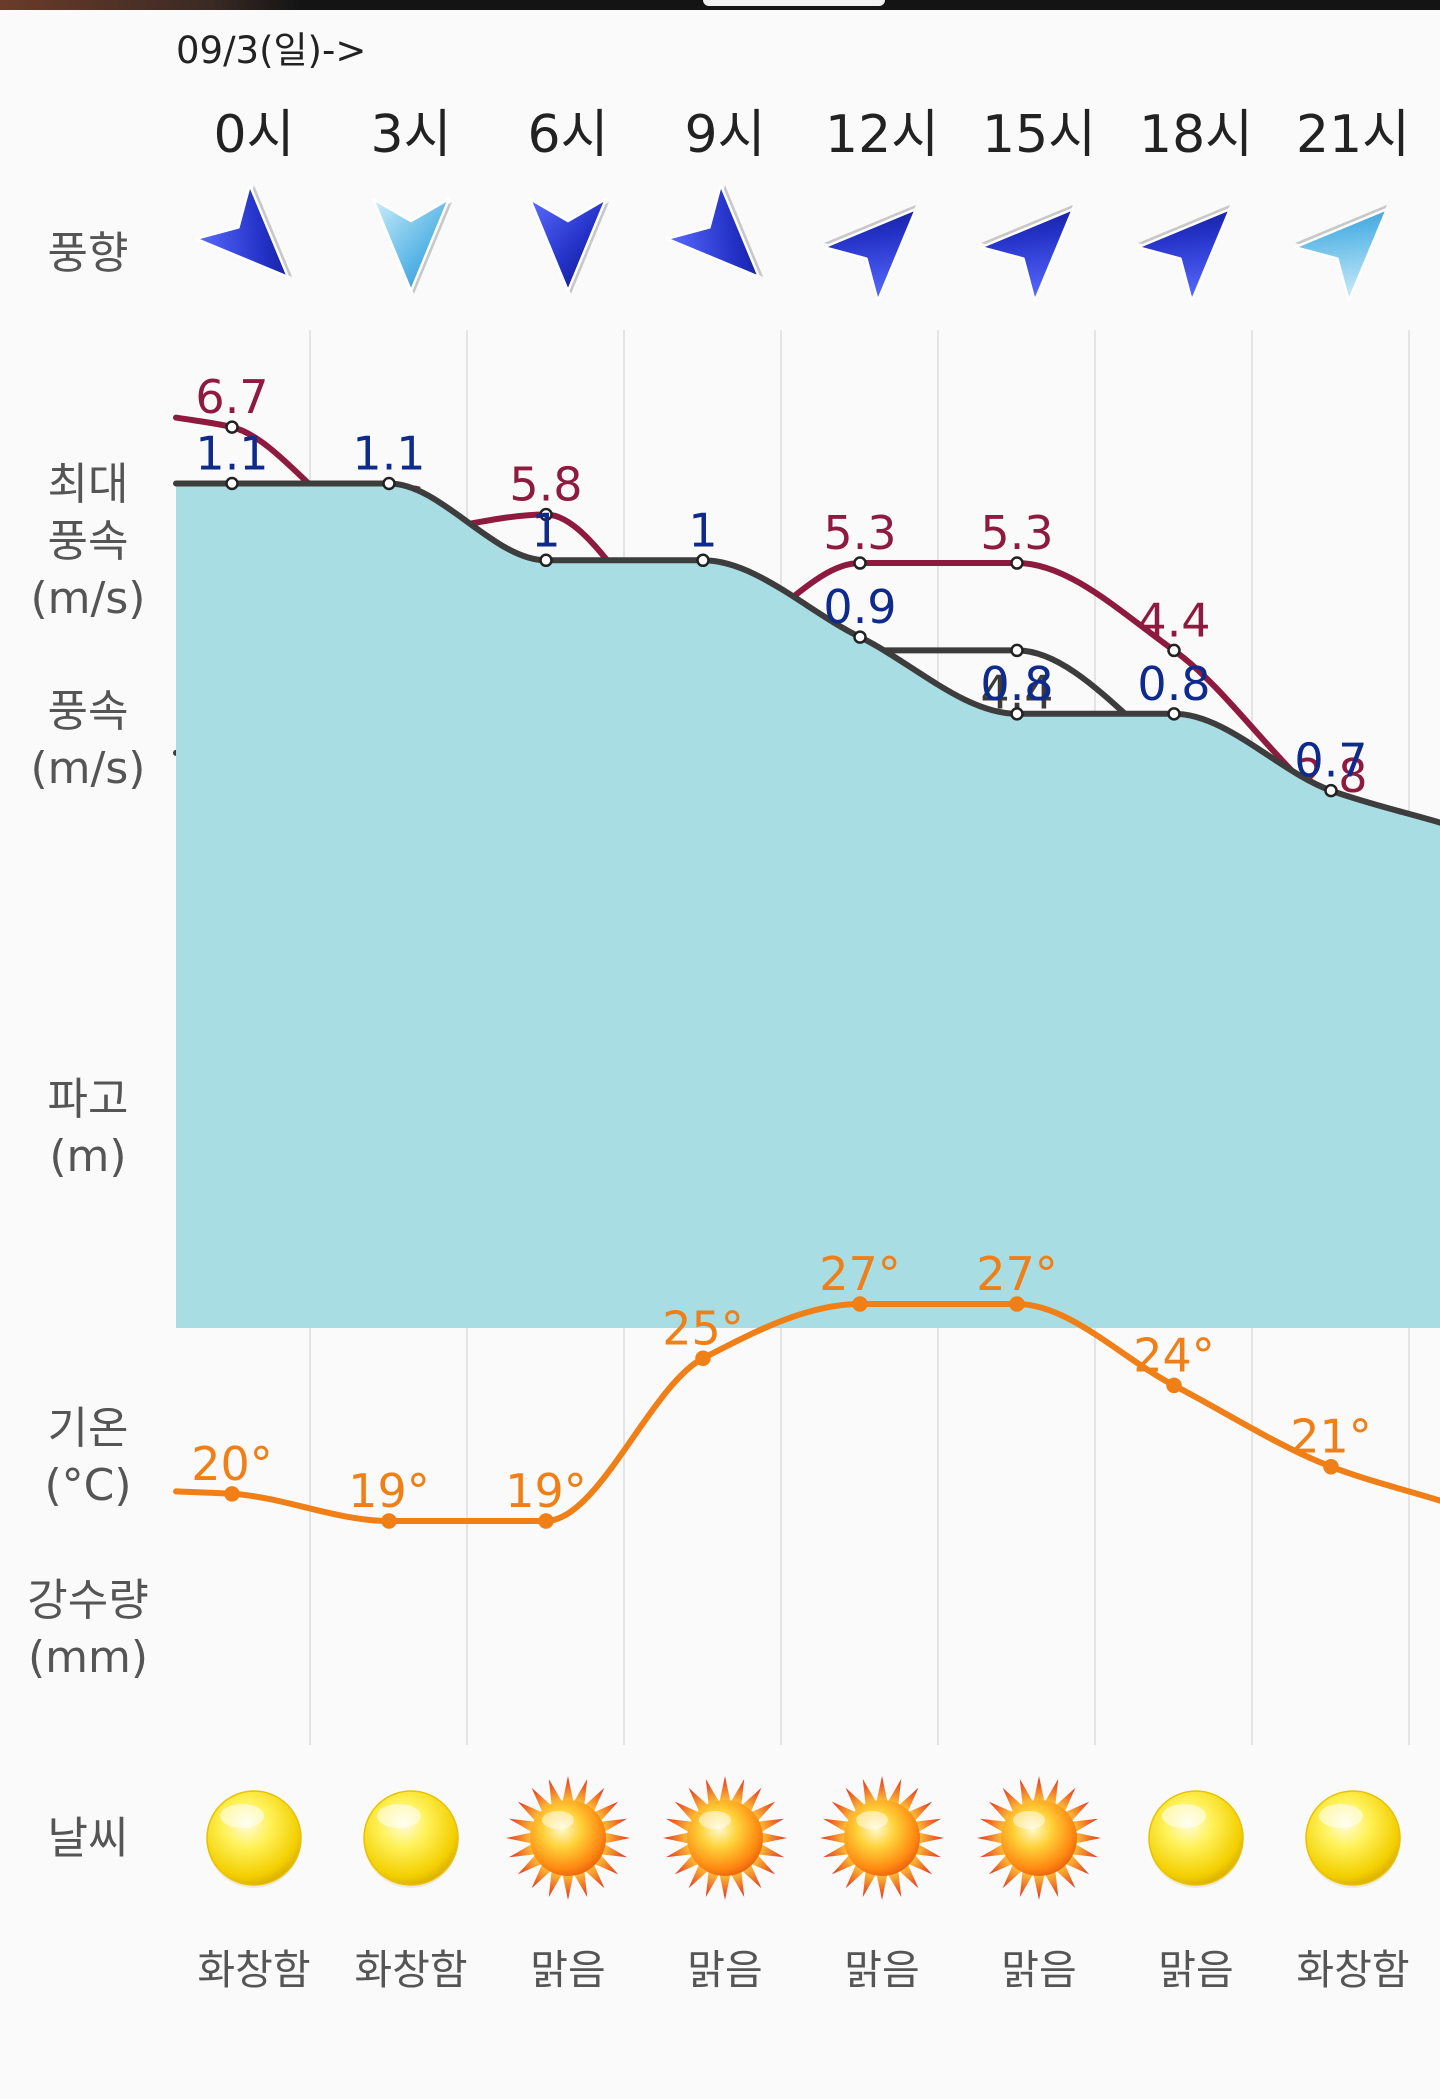 This screenshot has height=2099, width=1440. What do you see at coordinates (88, 1629) in the screenshot?
I see `label-precipitation: 강수량 (mm)` at bounding box center [88, 1629].